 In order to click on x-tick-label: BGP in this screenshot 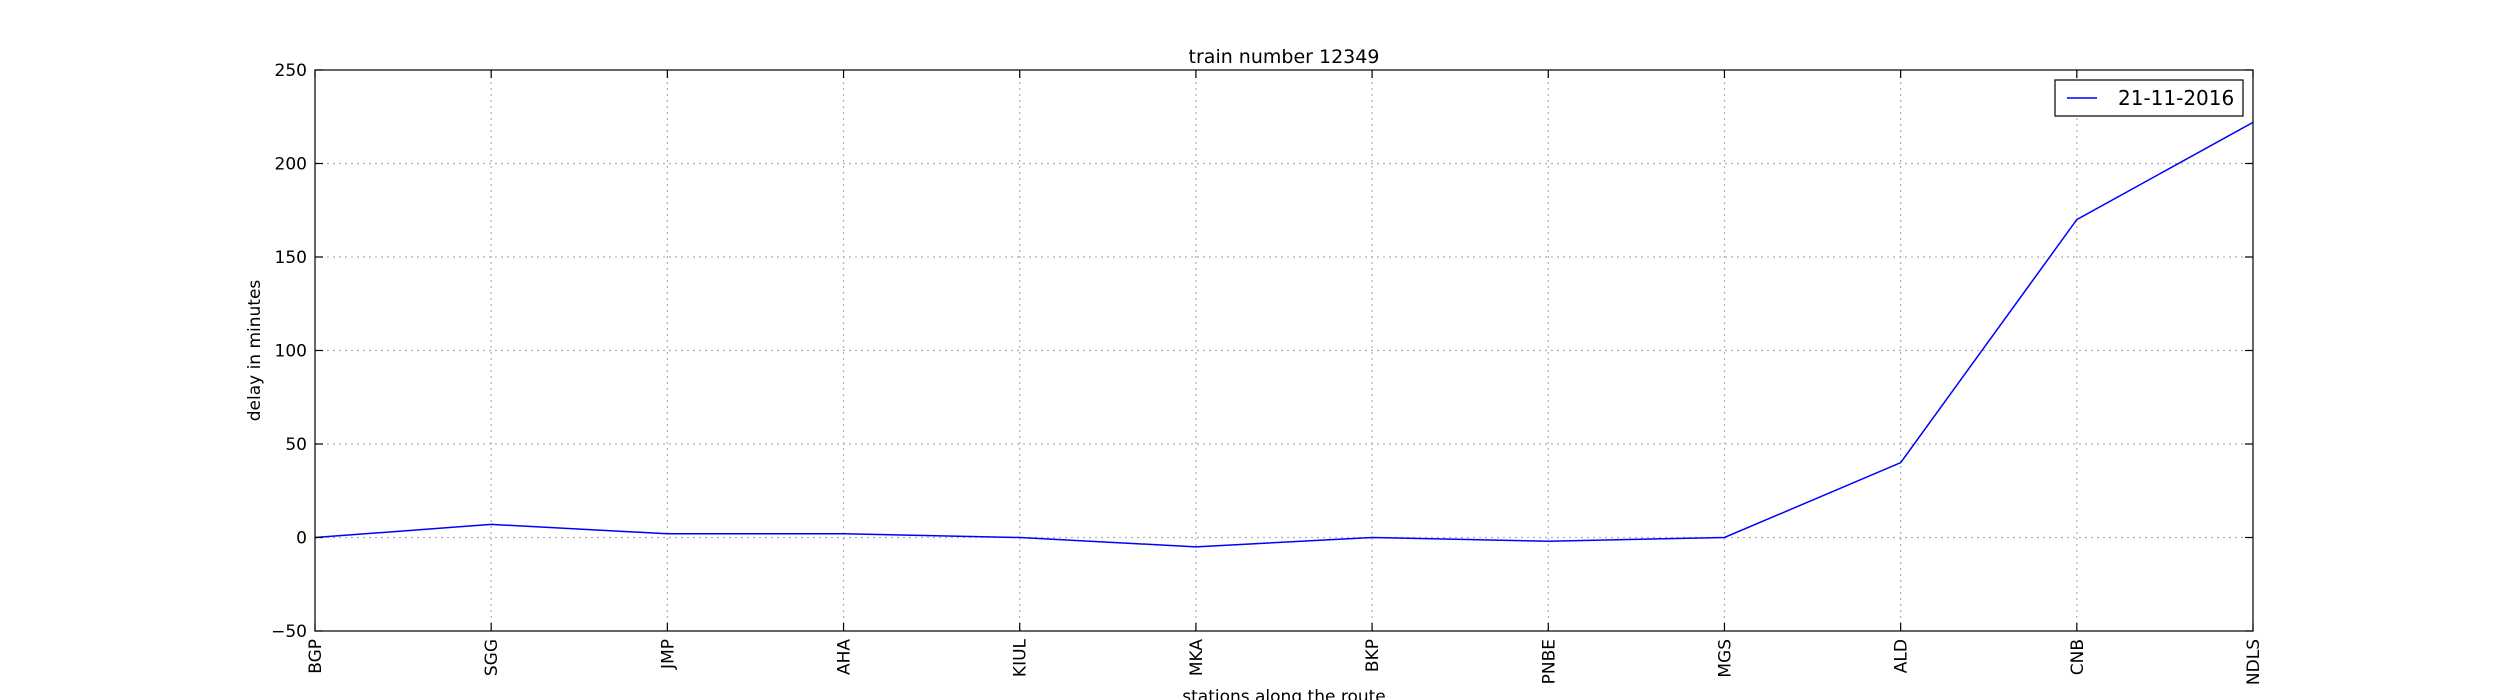, I will do `click(316, 656)`.